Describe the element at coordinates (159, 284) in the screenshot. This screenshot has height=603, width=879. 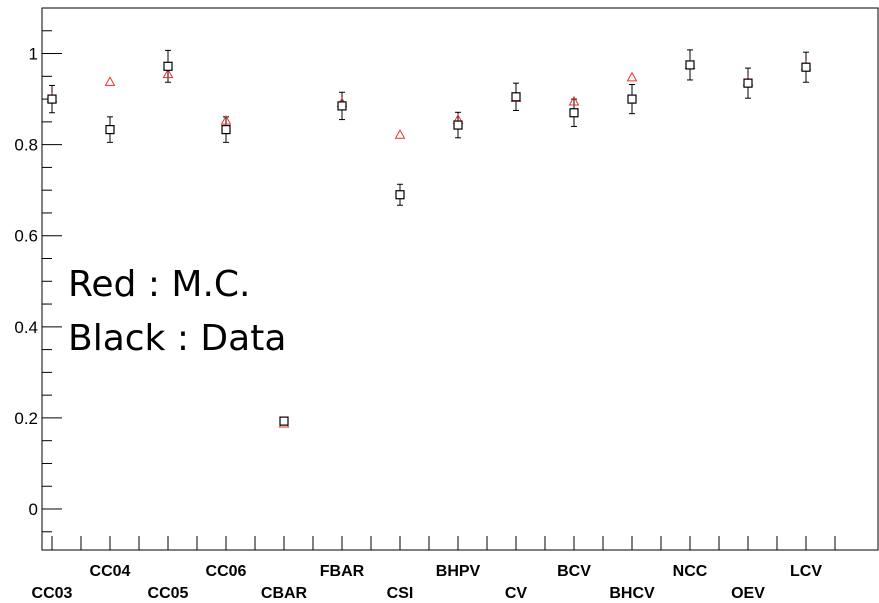
I see `annotation-mc: Red : M.C.` at that location.